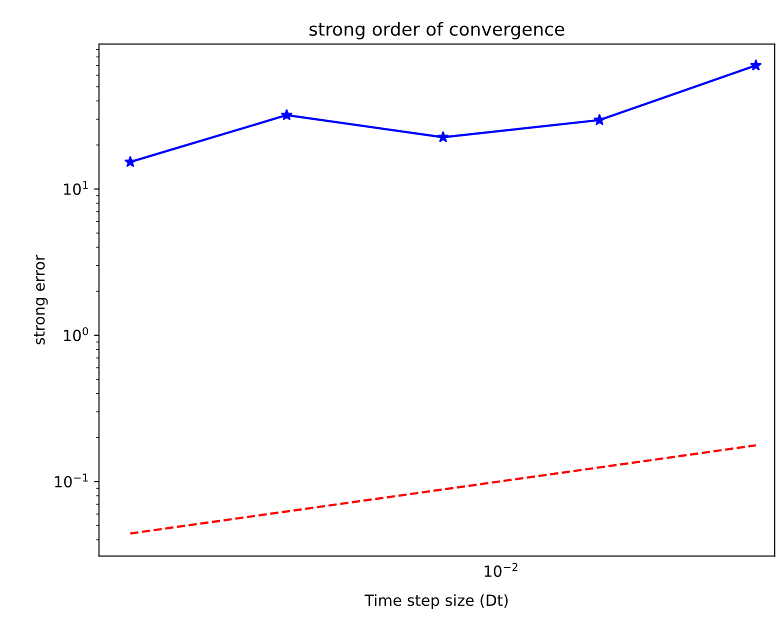 The width and height of the screenshot is (777, 626). I want to click on chart-title: strong order of convergence, so click(437, 31).